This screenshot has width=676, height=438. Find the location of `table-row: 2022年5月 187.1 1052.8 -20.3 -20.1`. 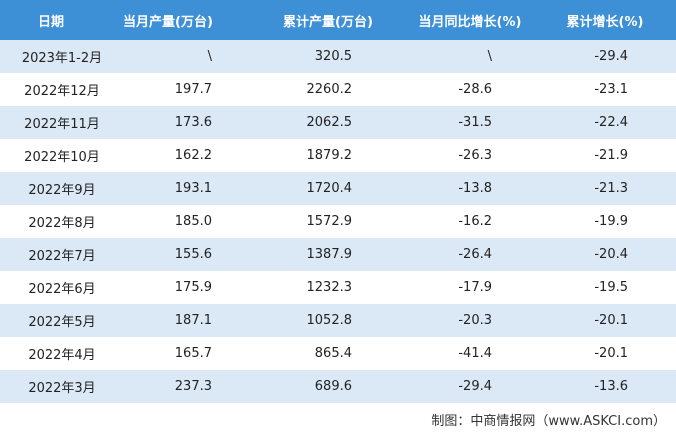

table-row: 2022年5月 187.1 1052.8 -20.3 -20.1 is located at coordinates (338, 320).